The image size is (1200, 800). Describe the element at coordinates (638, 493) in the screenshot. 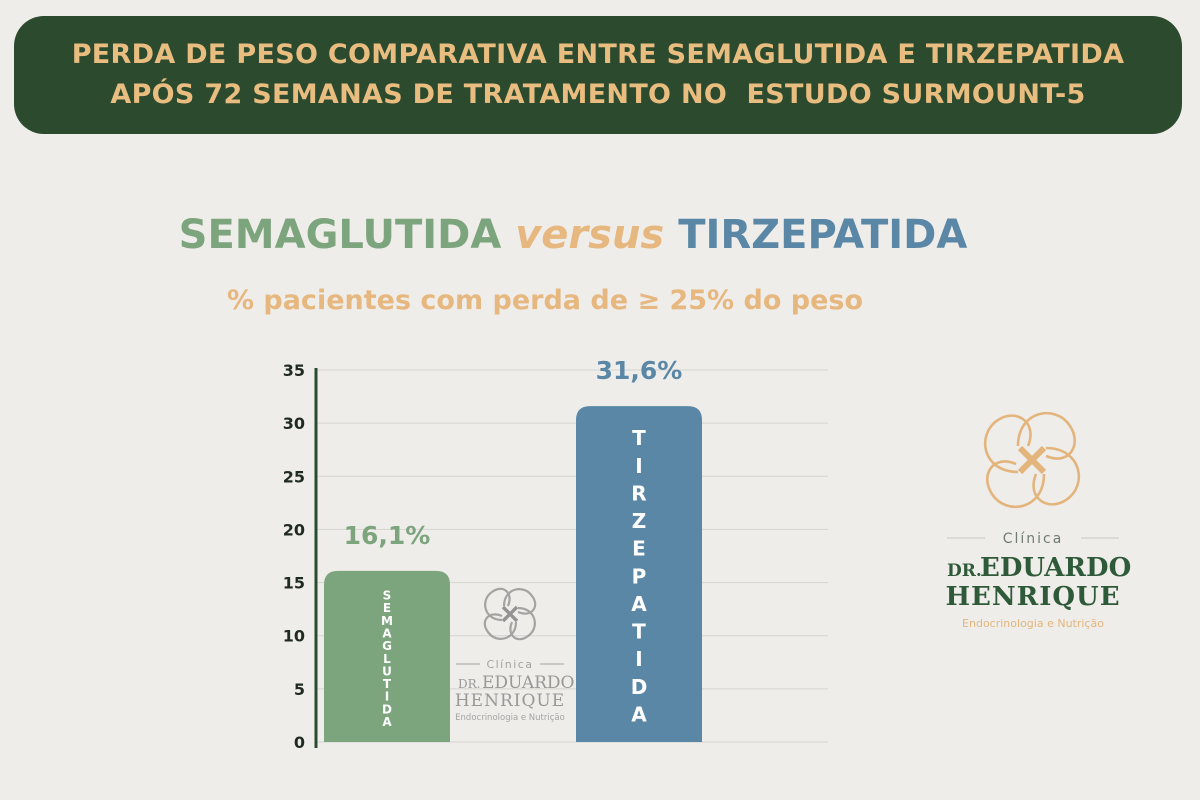

I see `bar-label-letter: R` at that location.